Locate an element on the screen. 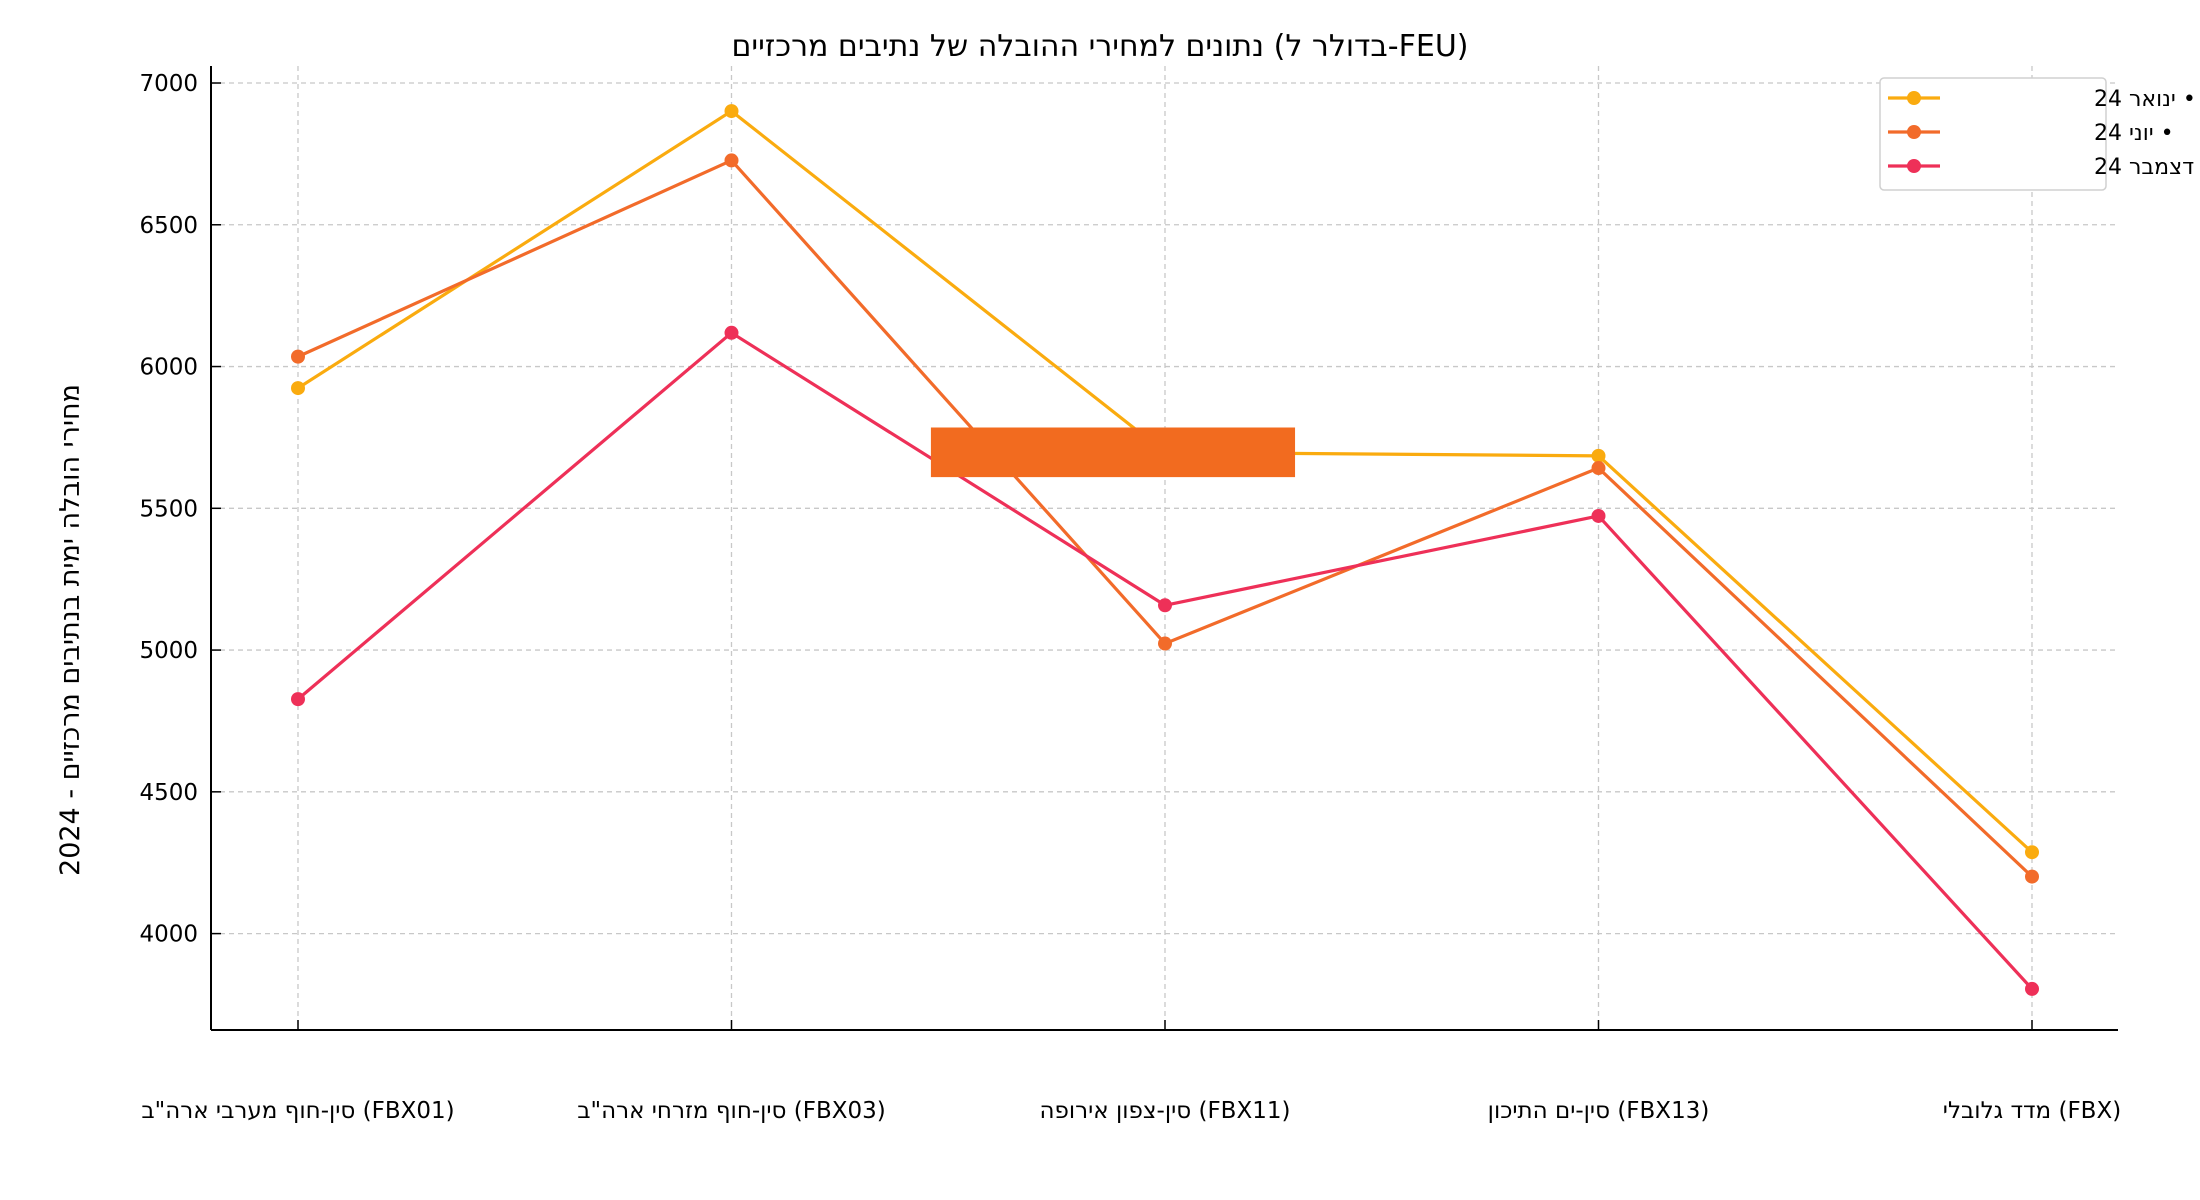 This screenshot has width=2200, height=1200. legend-label: • דצמבר 24 is located at coordinates (2147, 167).